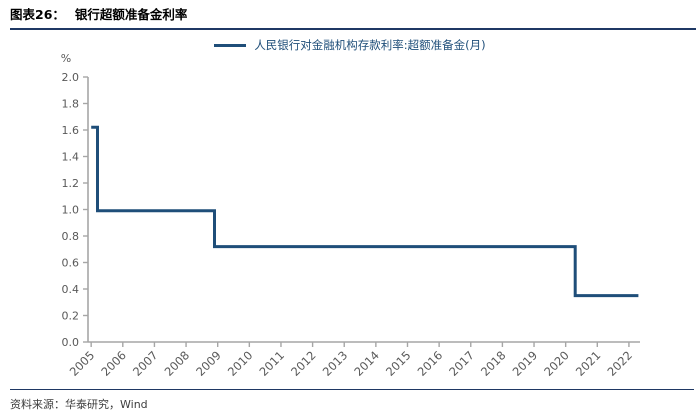  What do you see at coordinates (71, 157) in the screenshot?
I see `y-tick-label: 1.4` at bounding box center [71, 157].